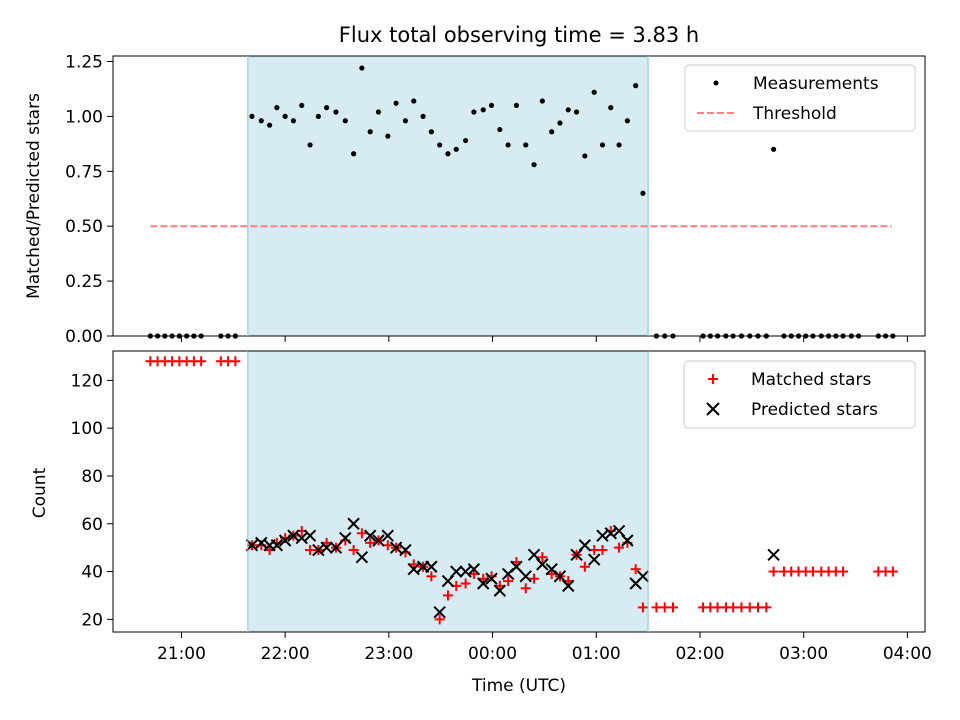  I want to click on x-tick-label: 02:00, so click(699, 654).